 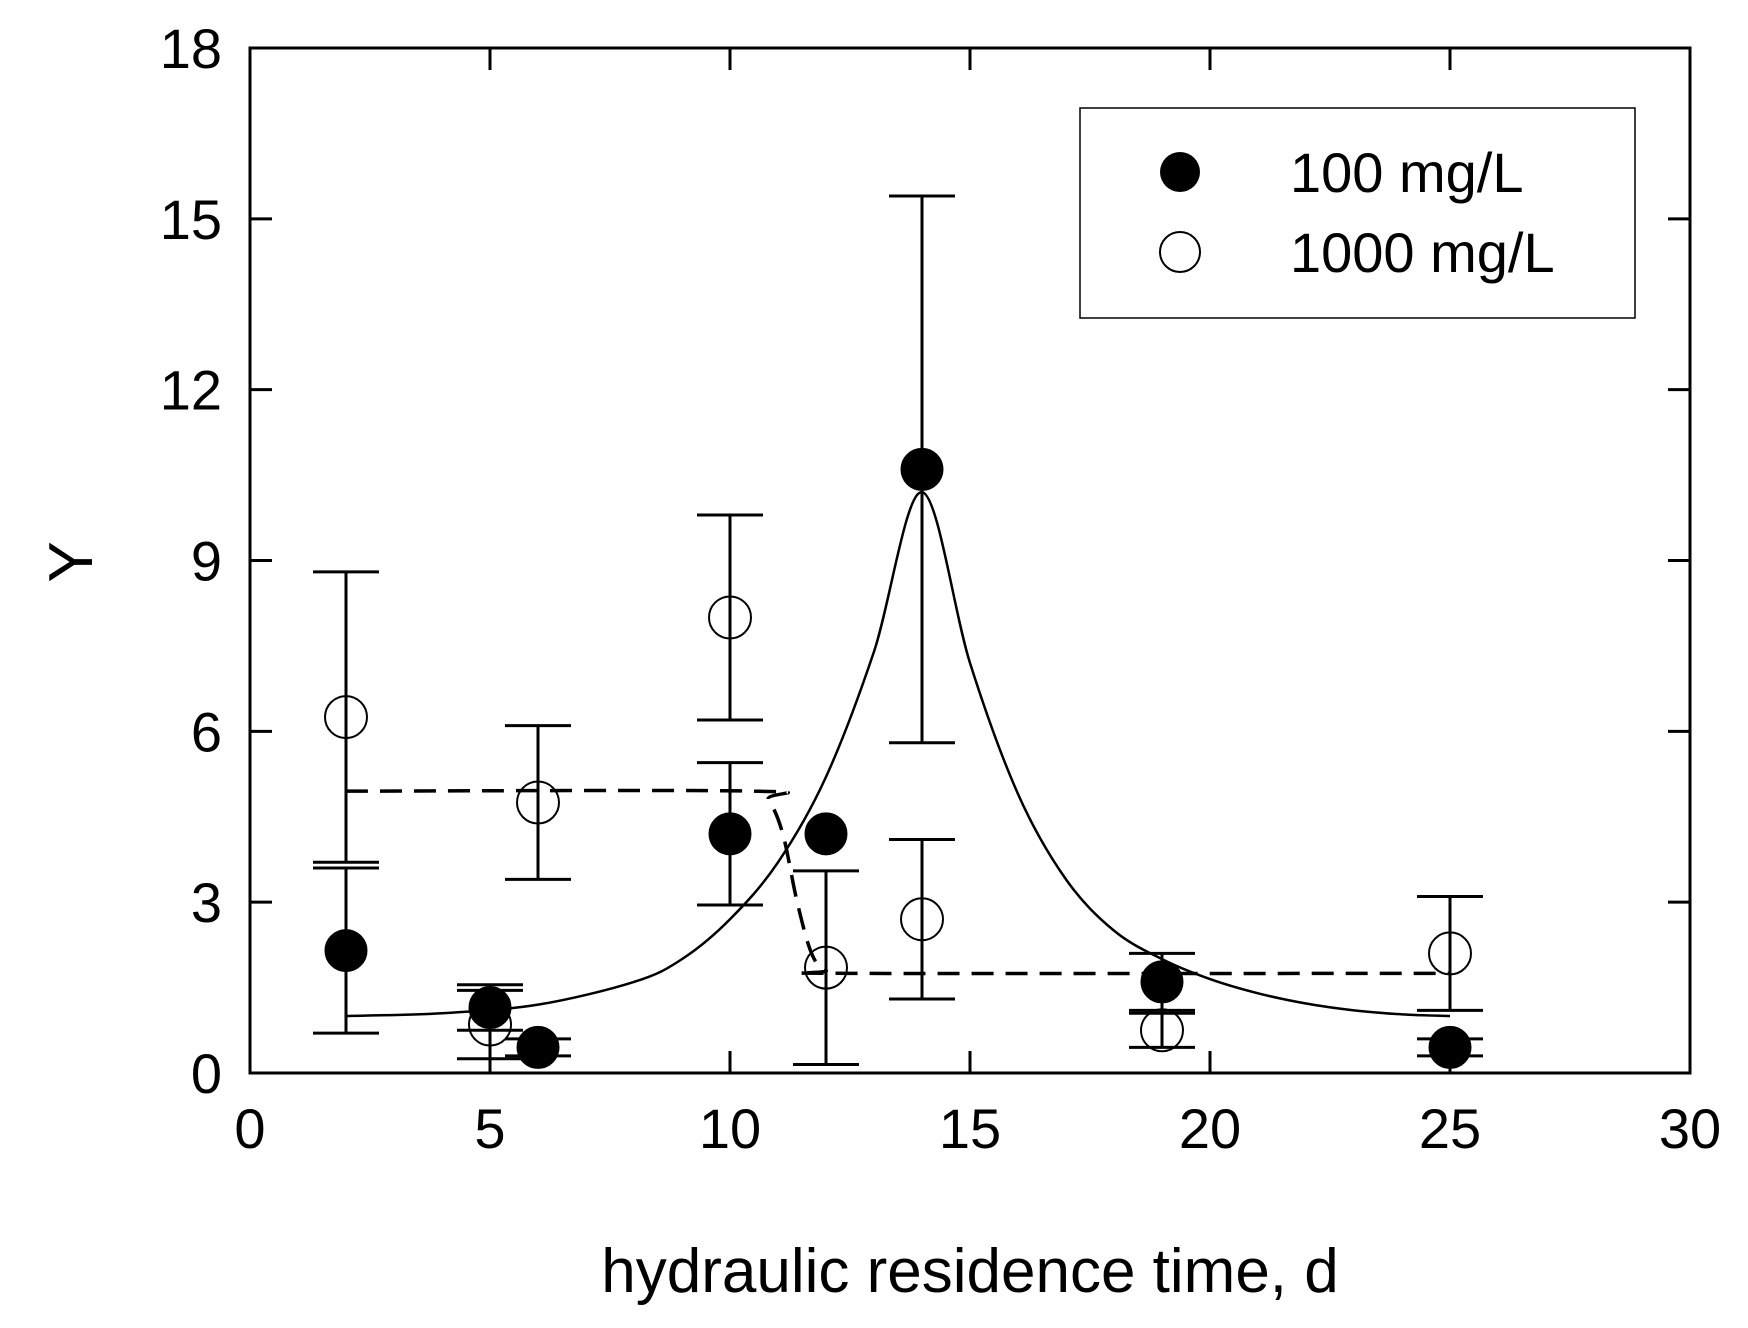 I want to click on y-tick-label: 0, so click(x=206, y=1073).